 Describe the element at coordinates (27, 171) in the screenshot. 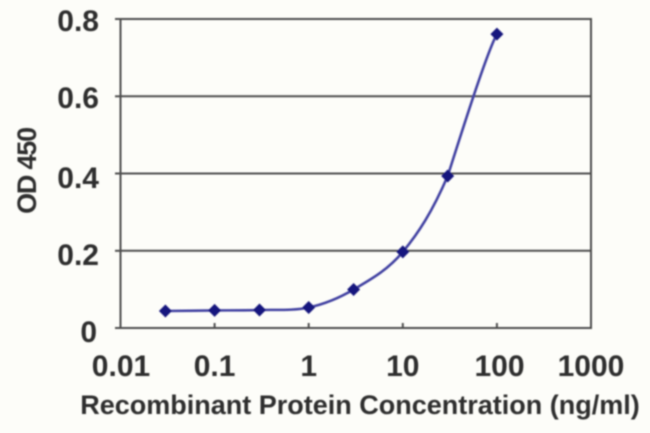

I see `svg-text: OD 450` at that location.